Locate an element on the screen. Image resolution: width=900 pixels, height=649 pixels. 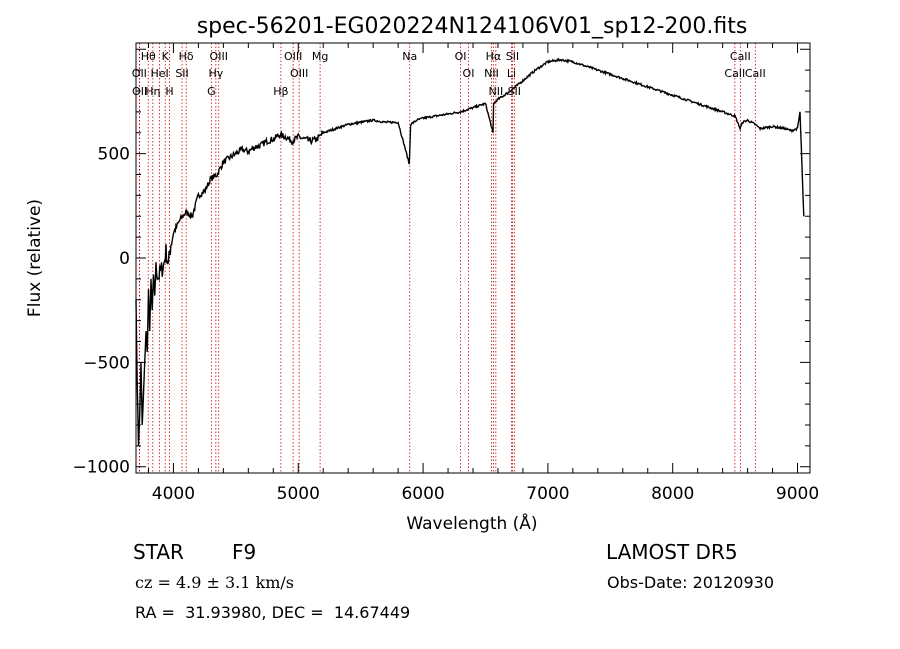
spectral-line-label-26: CaII is located at coordinates (734, 73).